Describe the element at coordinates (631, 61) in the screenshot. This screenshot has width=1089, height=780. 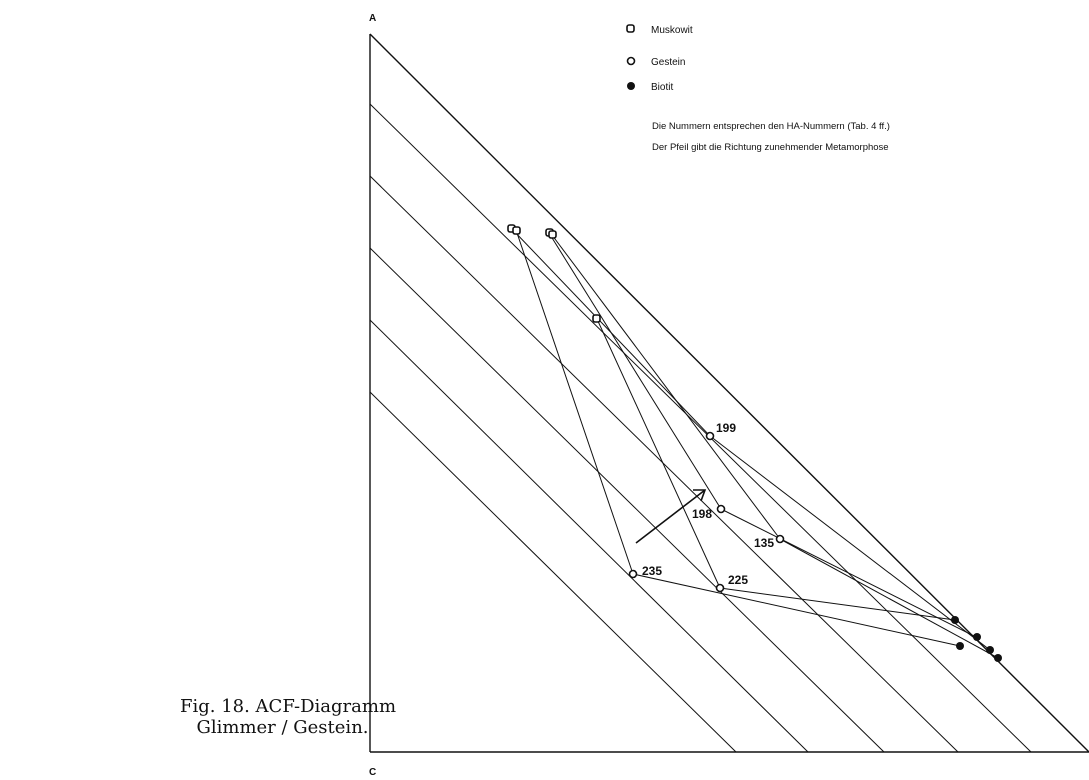
I see `legend-open-circle-marker` at that location.